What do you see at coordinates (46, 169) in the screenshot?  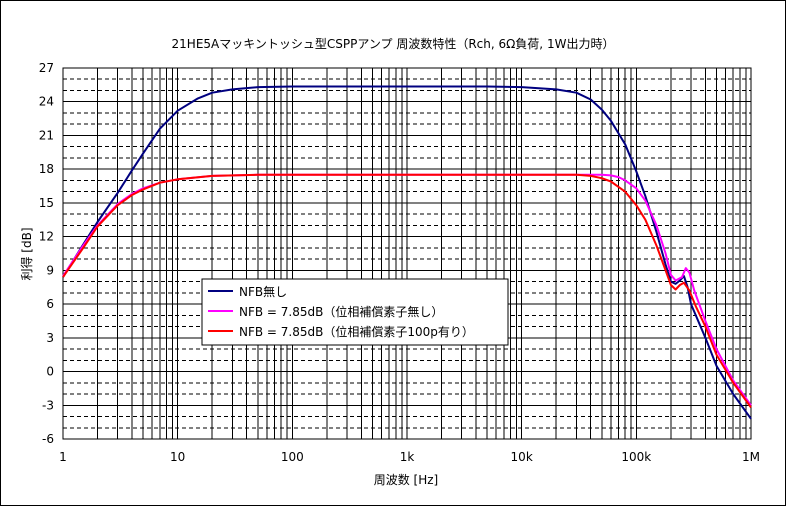 I see `y-tick-label: 18` at bounding box center [46, 169].